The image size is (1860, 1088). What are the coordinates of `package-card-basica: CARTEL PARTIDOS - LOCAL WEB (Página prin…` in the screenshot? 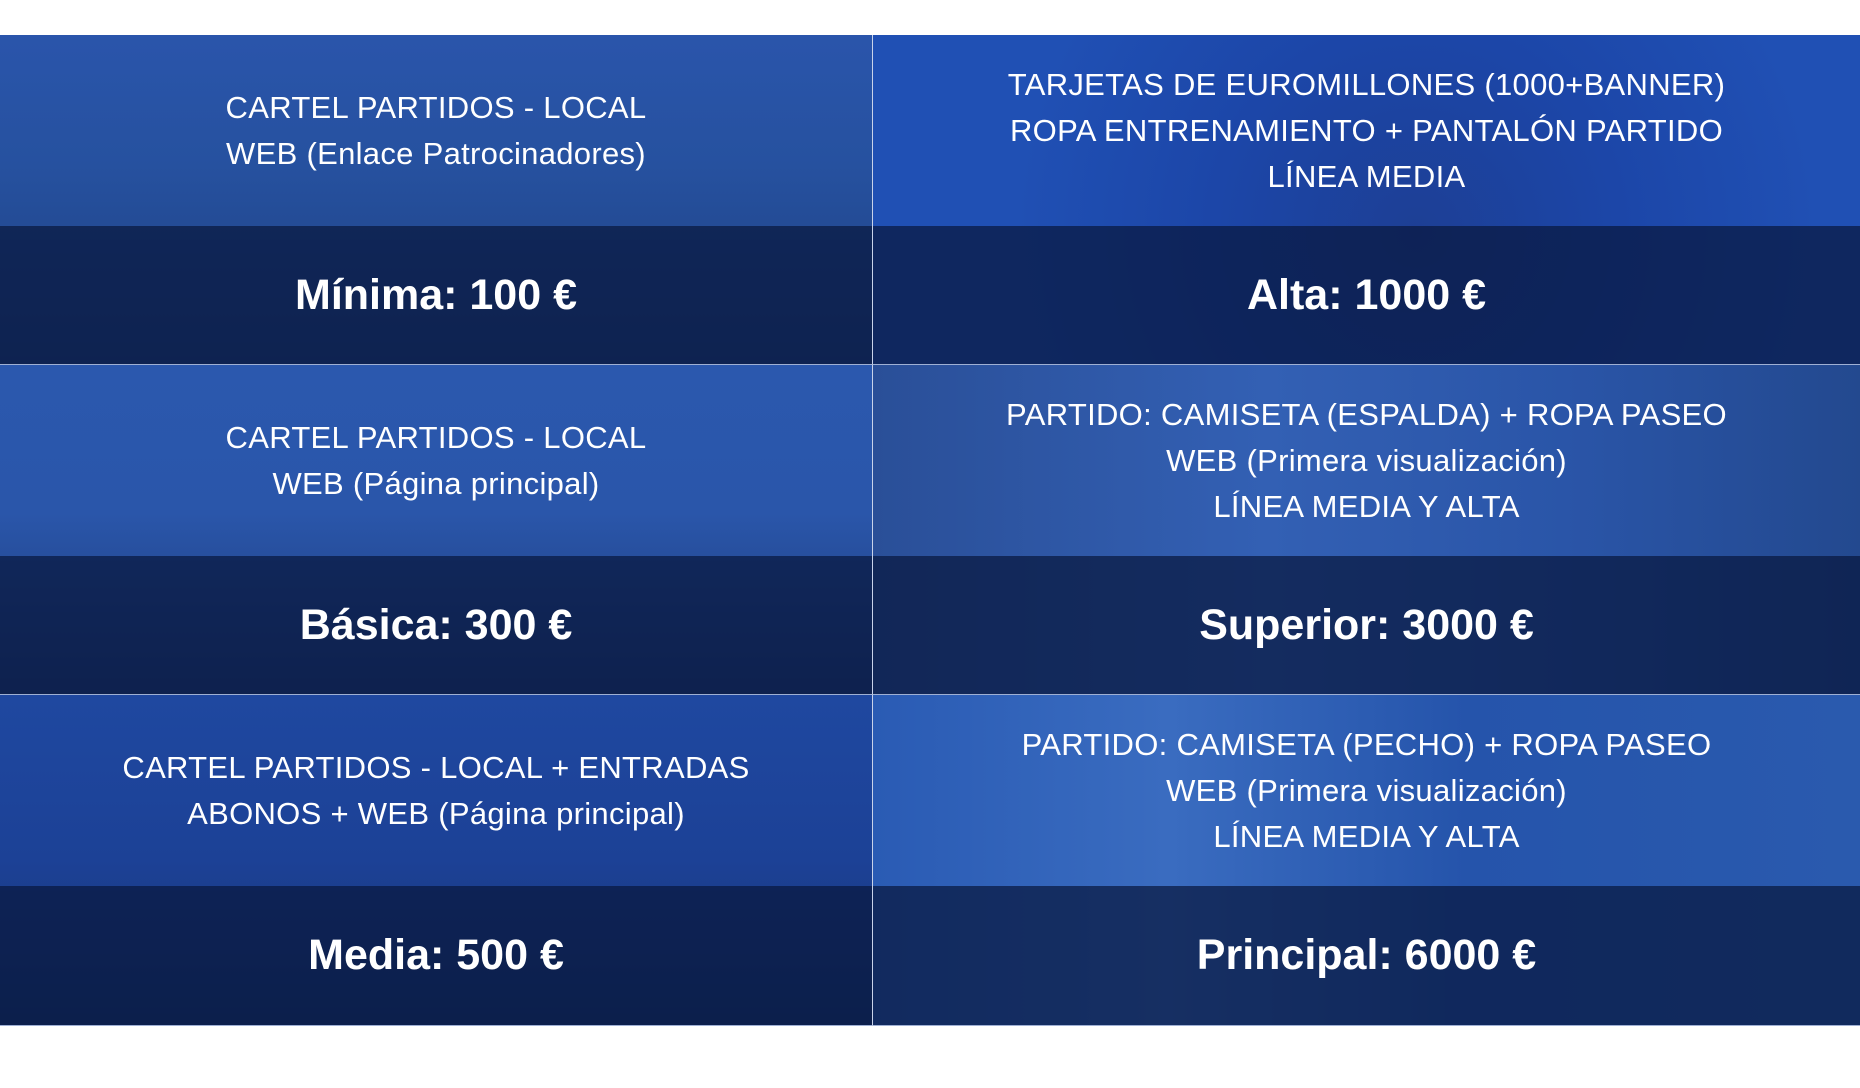 It's located at (436, 530).